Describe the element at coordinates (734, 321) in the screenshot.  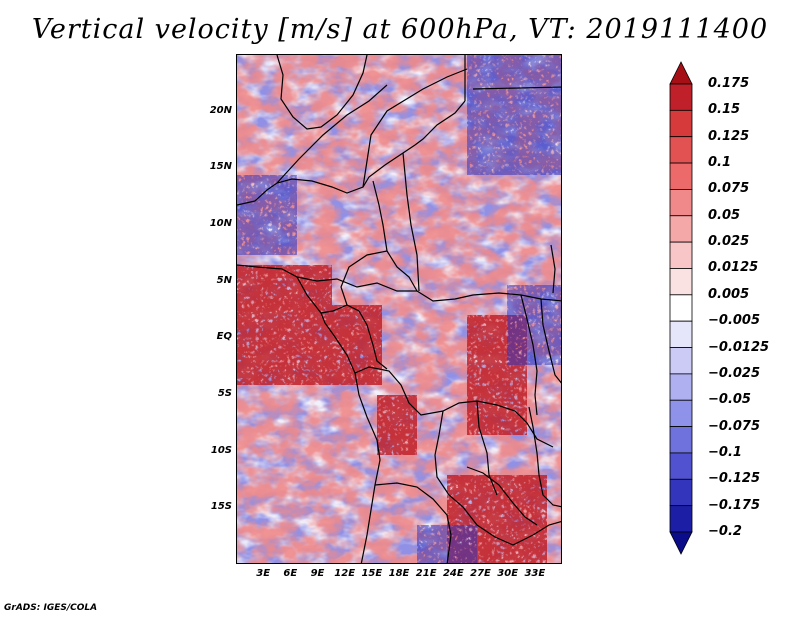
I see `colorbar-tick-label: −0.005` at that location.